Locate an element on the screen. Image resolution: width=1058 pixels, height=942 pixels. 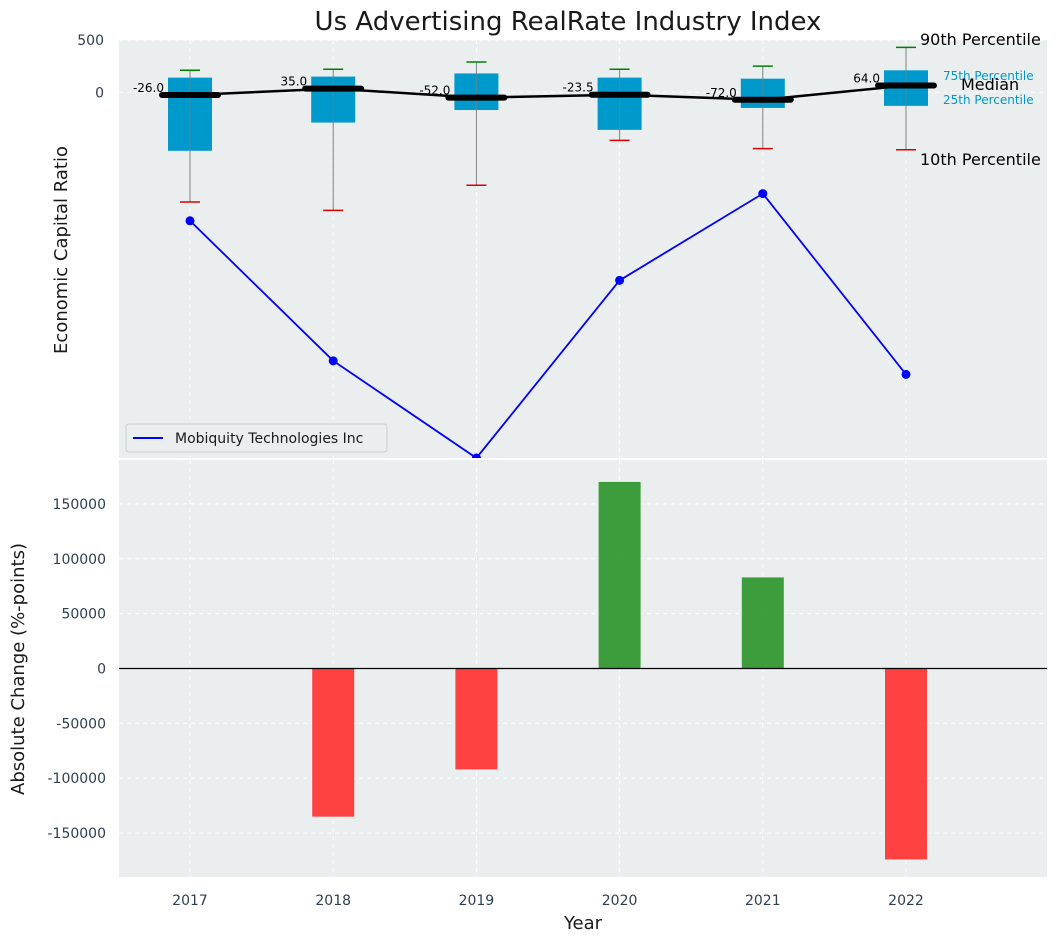
legend: Mobiquity Technologies Inc is located at coordinates (256, 438).